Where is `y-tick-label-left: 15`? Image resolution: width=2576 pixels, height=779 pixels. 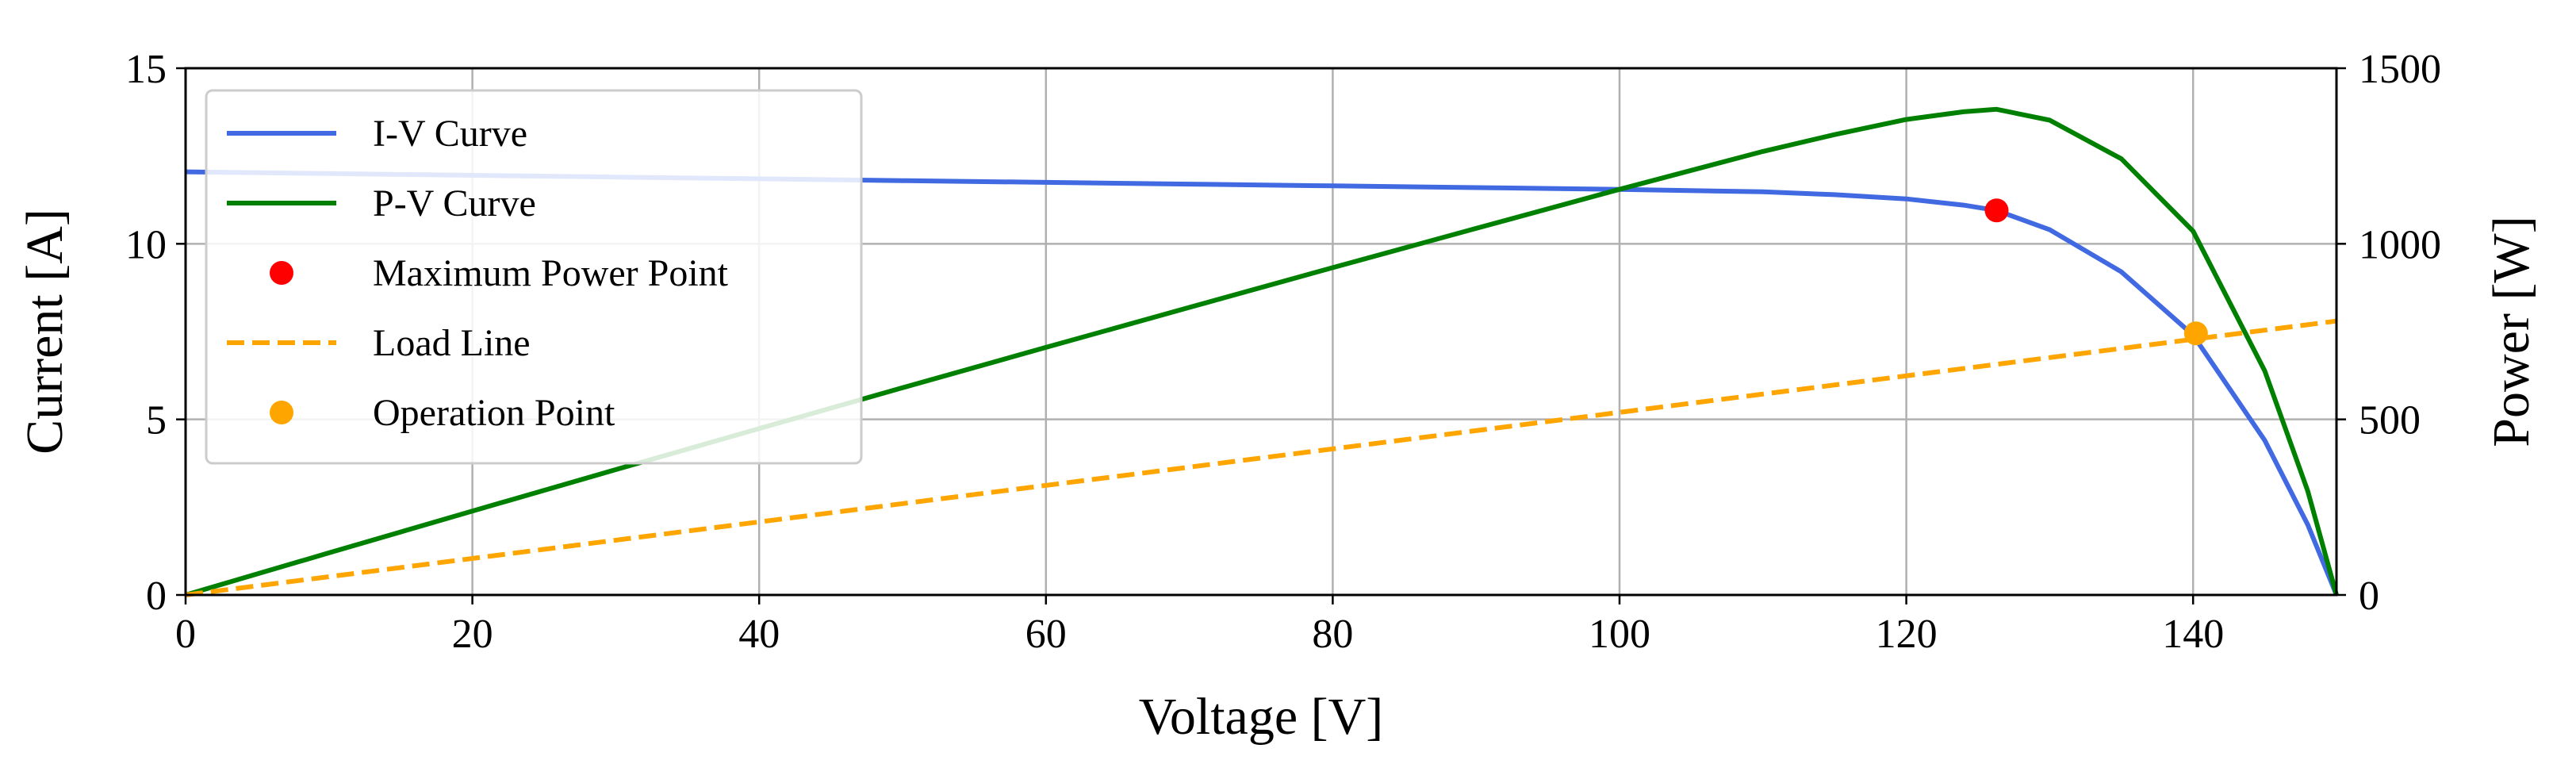 y-tick-label-left: 15 is located at coordinates (146, 69).